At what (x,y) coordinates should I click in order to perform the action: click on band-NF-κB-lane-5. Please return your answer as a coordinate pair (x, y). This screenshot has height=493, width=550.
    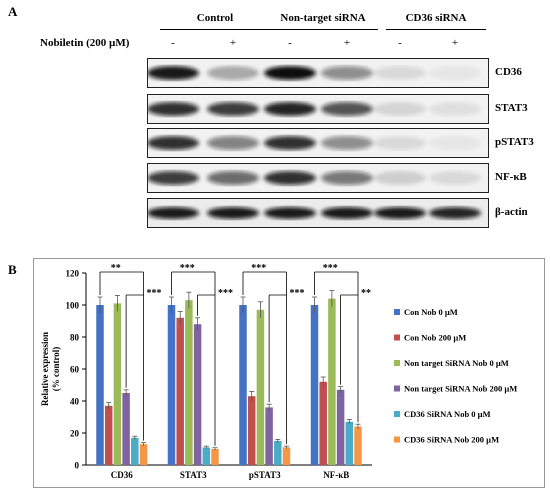
    Looking at the image, I should click on (400, 178).